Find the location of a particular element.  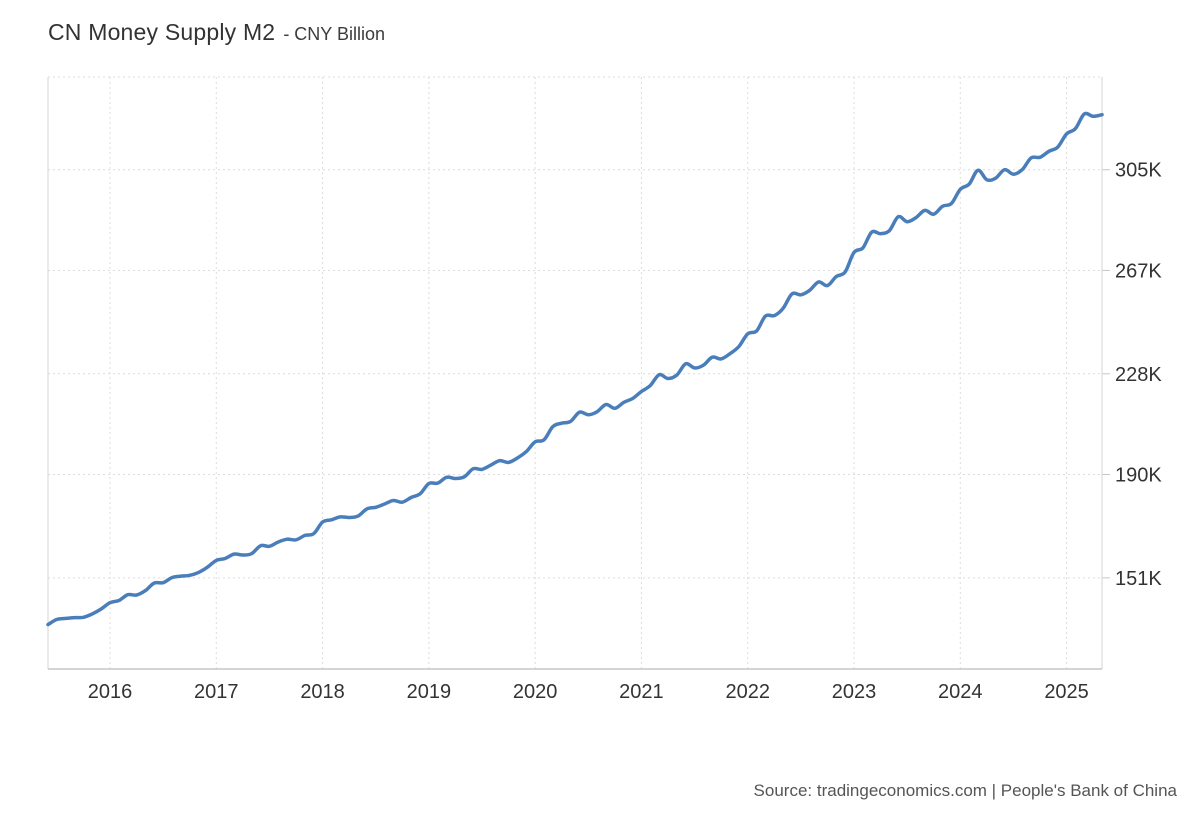

x-tick-label: 2019 is located at coordinates (429, 692).